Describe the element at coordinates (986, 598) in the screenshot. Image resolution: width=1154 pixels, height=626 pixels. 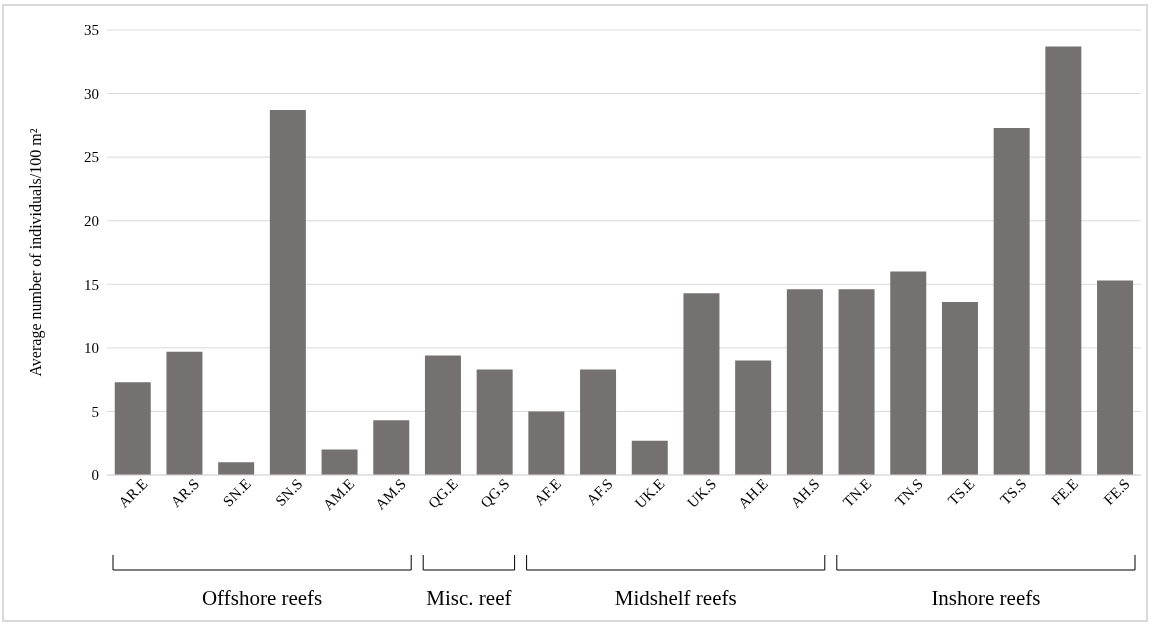
I see `text: Inshore reefs` at that location.